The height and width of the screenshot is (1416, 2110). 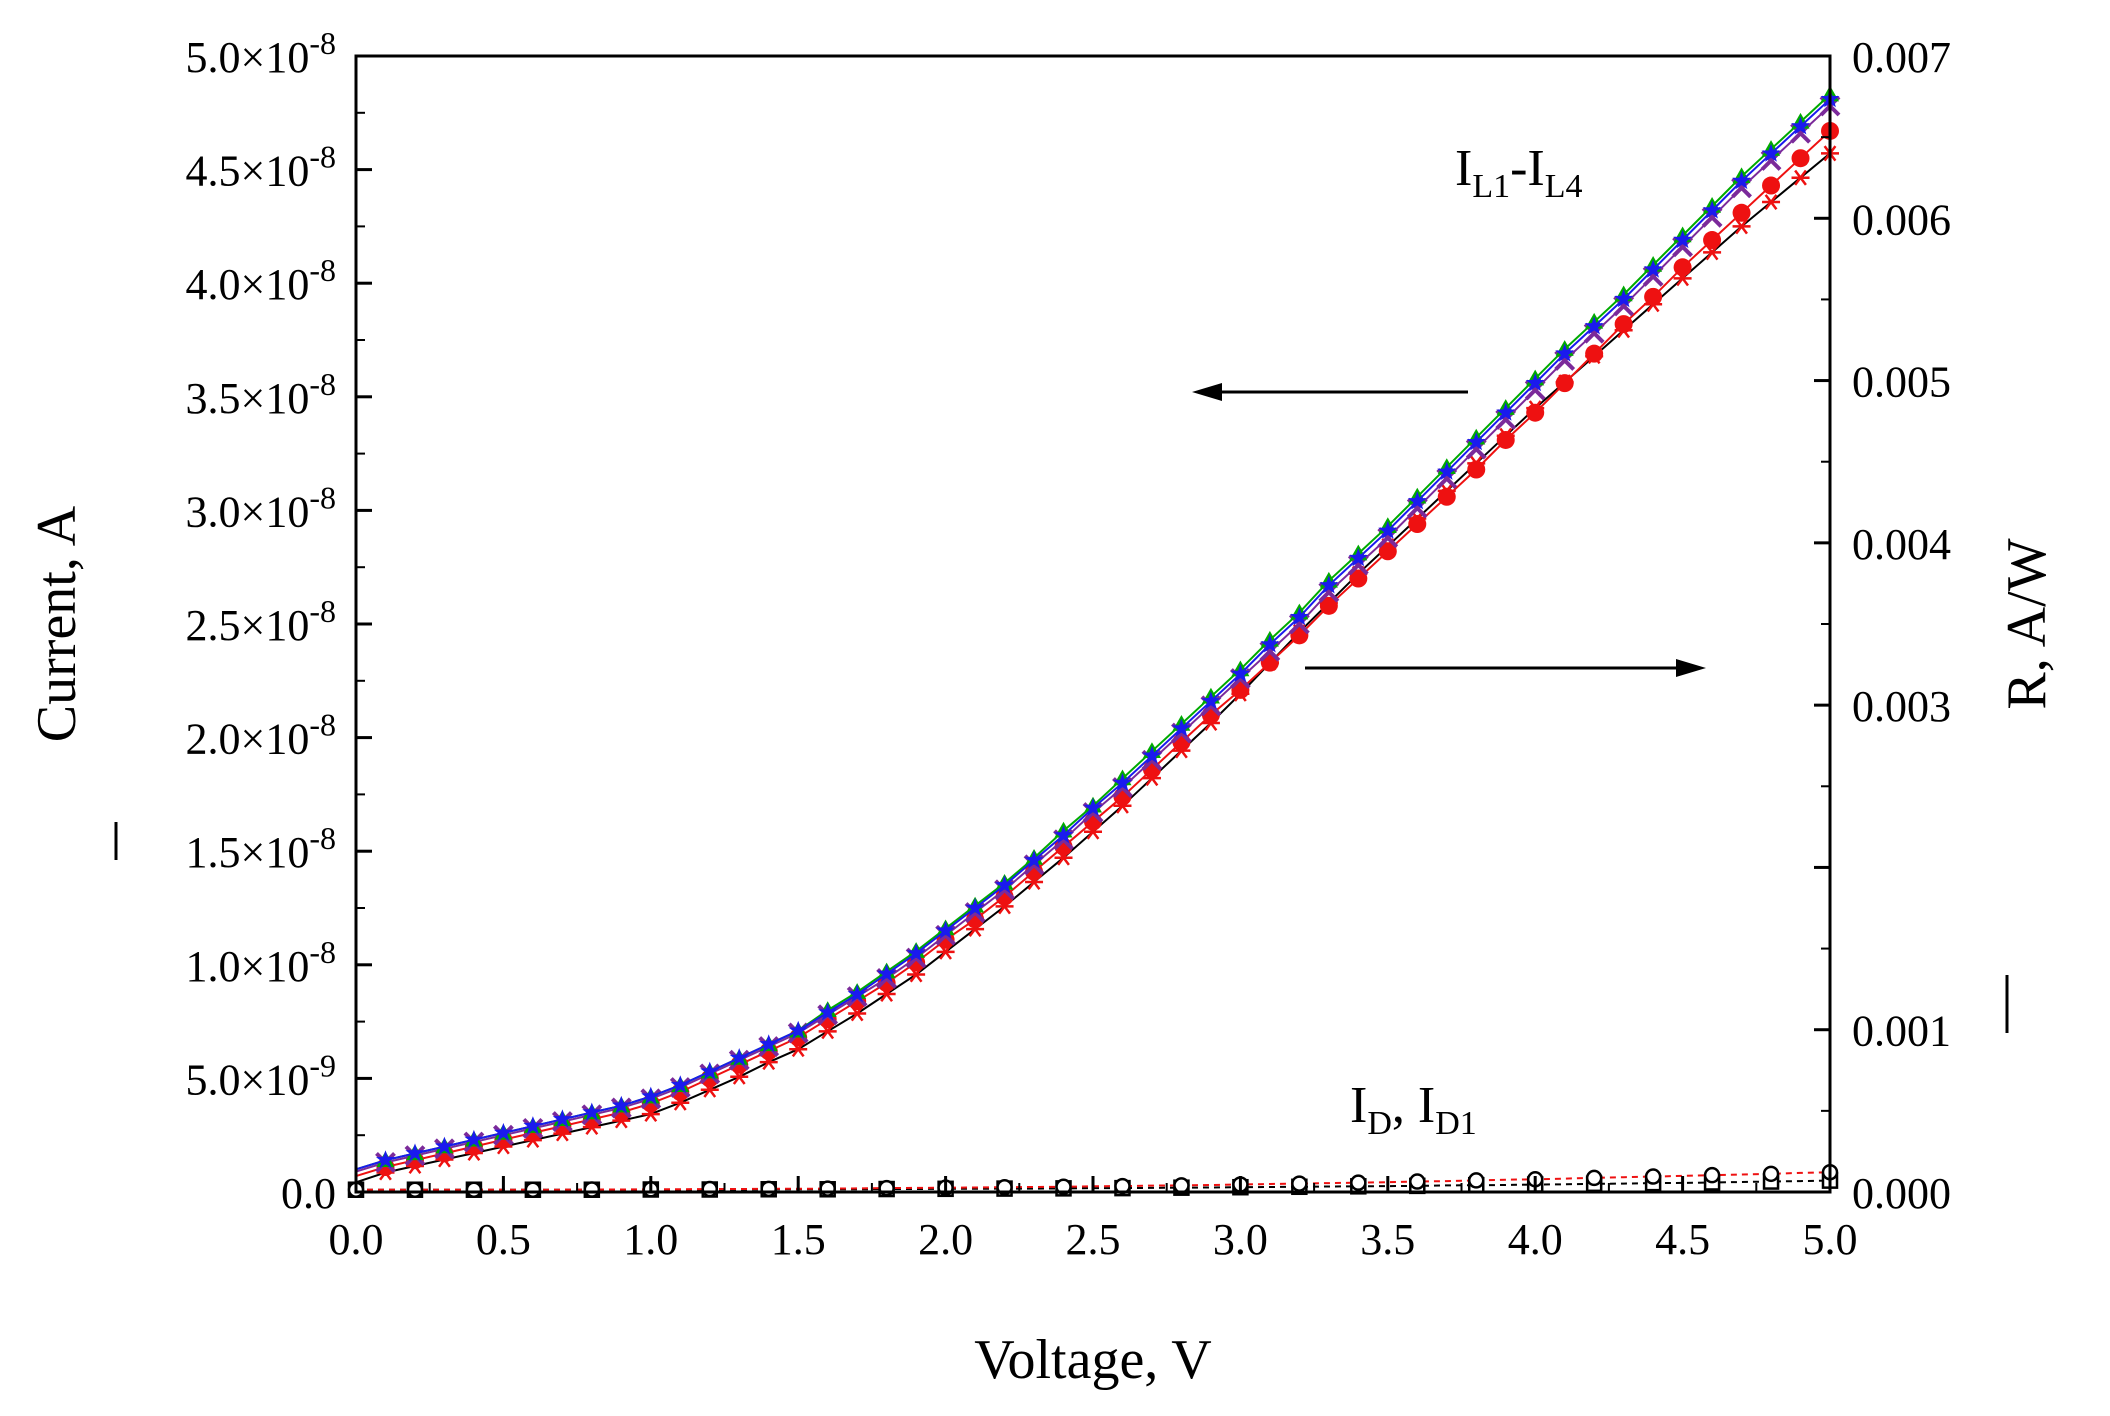 What do you see at coordinates (945, 1239) in the screenshot?
I see `x-tick-label: 2.0` at bounding box center [945, 1239].